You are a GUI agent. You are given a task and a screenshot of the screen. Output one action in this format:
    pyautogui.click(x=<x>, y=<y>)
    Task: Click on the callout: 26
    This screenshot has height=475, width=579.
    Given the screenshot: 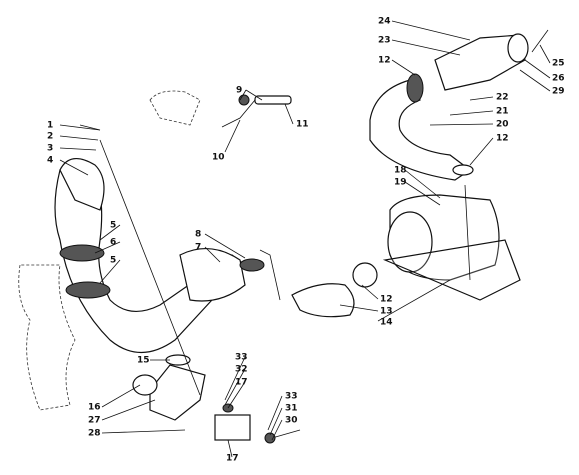 What is the action you would take?
    pyautogui.click(x=558, y=79)
    